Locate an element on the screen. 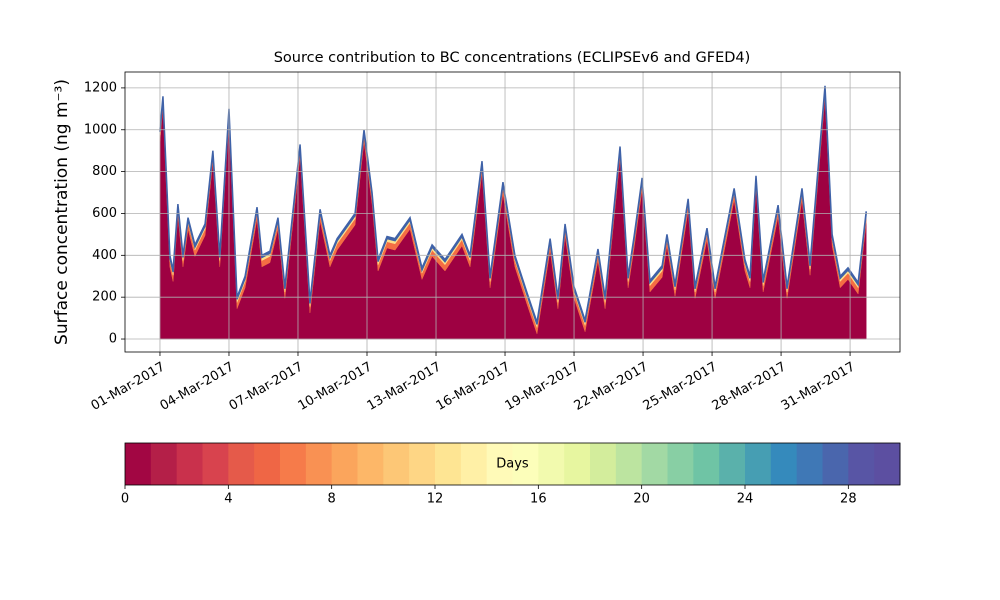 The height and width of the screenshot is (600, 1000). colorbar-frame is located at coordinates (512, 464).